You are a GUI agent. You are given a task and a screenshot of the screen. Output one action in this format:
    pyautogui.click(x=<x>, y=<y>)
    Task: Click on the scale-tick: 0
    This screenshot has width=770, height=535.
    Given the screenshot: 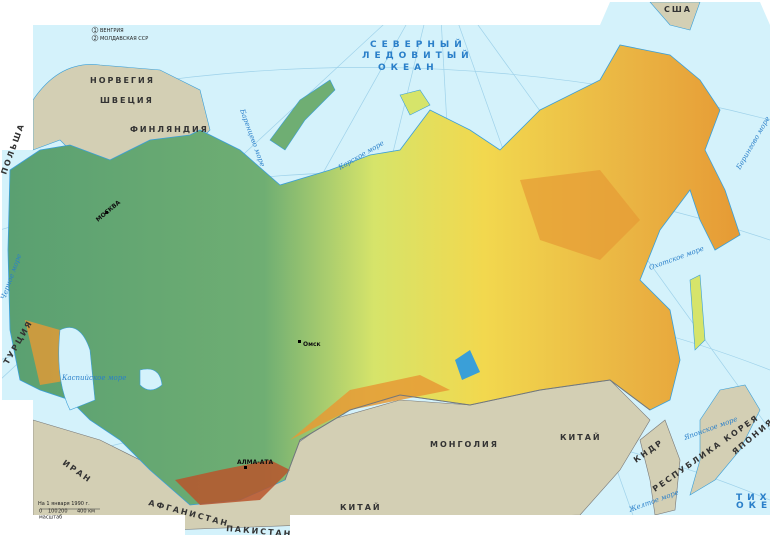 What is the action you would take?
    pyautogui.click(x=40, y=512)
    